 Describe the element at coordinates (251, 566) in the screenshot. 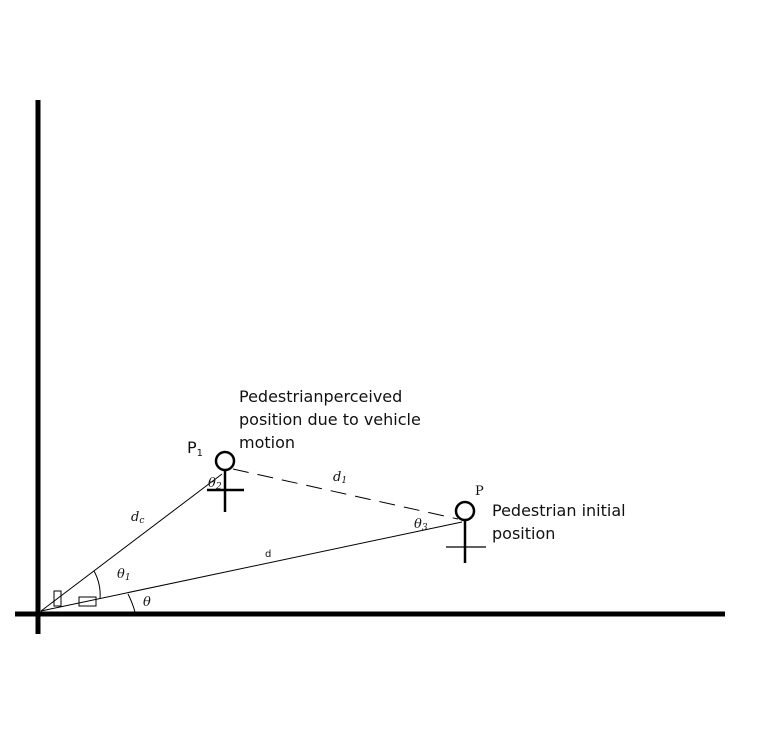

I see `line-d` at that location.